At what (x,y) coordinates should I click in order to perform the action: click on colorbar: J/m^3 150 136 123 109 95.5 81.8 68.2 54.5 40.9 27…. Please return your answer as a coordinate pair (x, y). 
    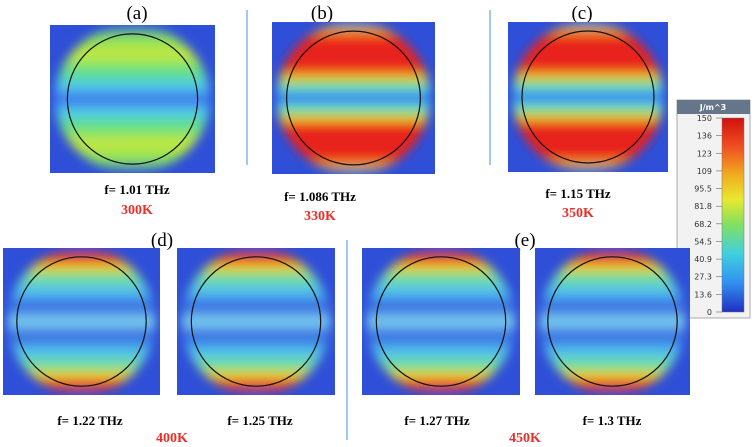
    Looking at the image, I should click on (713, 209).